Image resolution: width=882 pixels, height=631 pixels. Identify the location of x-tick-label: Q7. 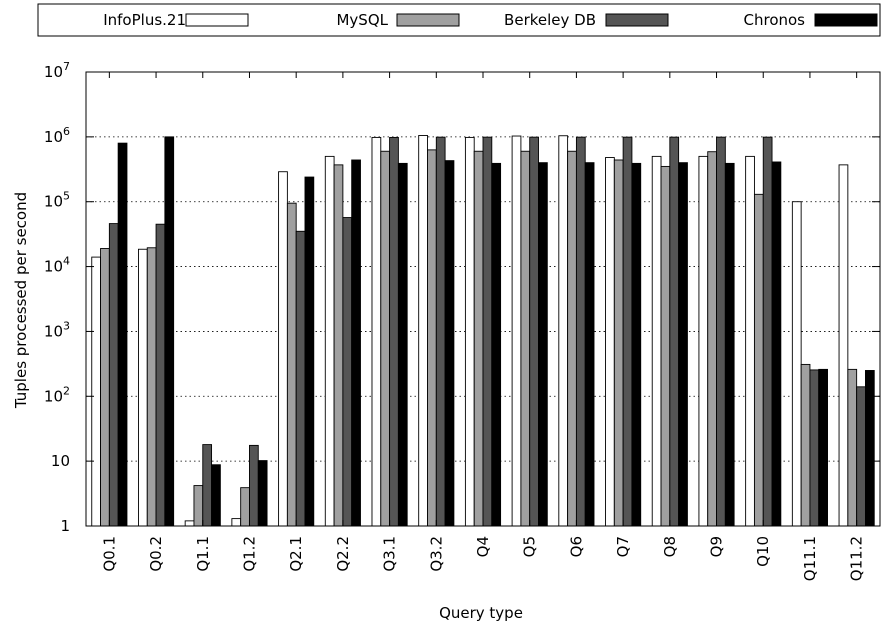
(623, 546).